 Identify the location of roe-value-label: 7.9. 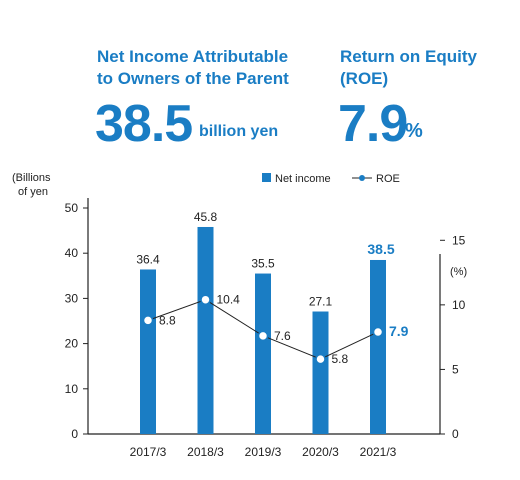
(399, 331).